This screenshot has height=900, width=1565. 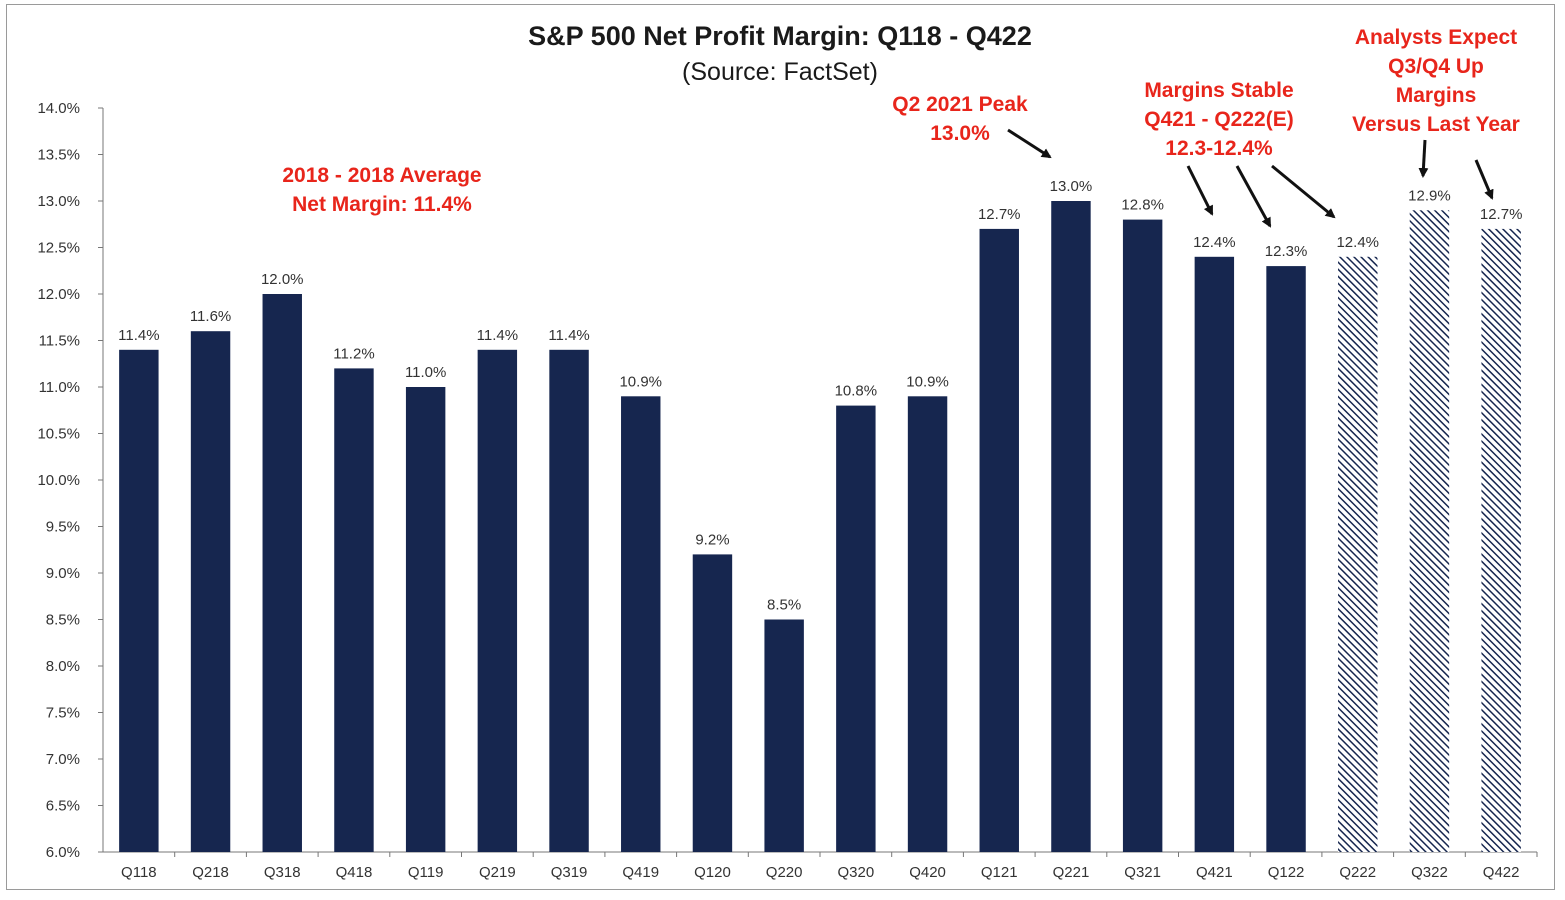 I want to click on bar-q122, so click(x=1286, y=559).